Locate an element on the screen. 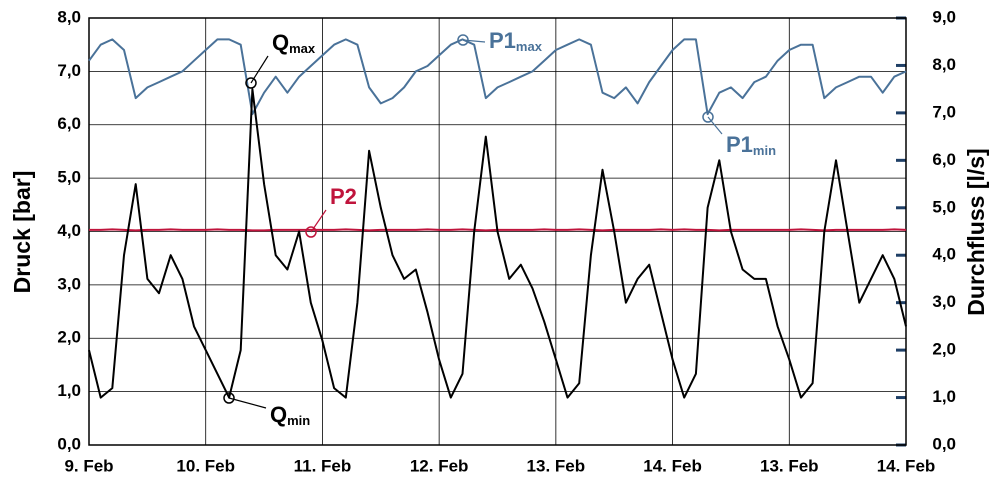 The height and width of the screenshot is (483, 992). y-tick-label: 7,0 is located at coordinates (69, 70).